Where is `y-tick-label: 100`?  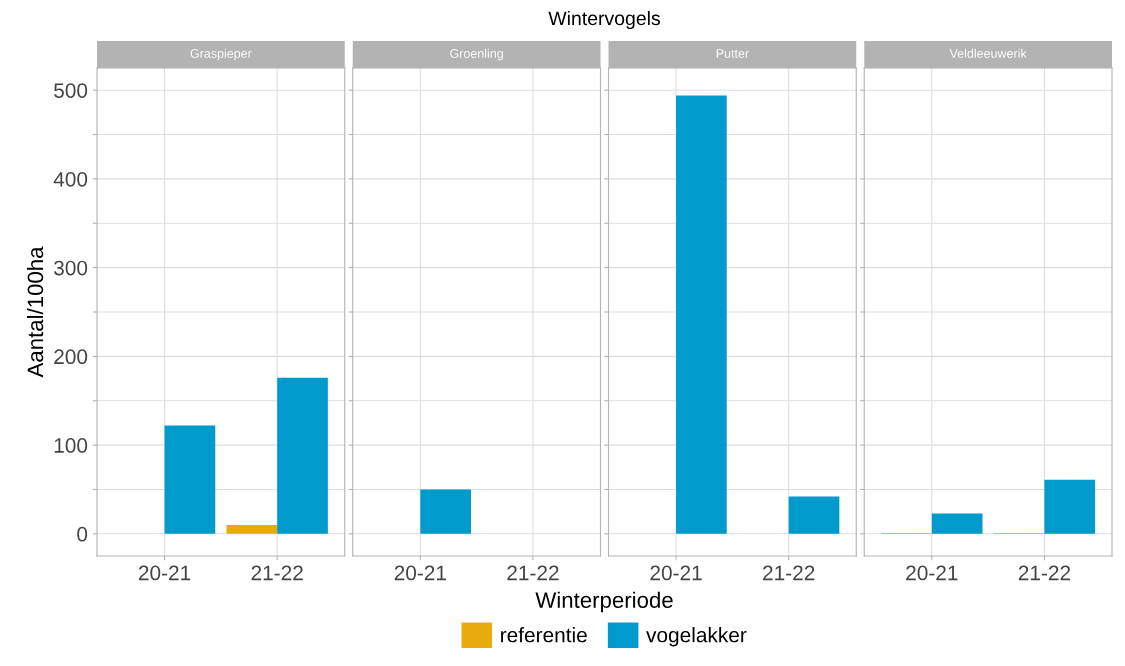 y-tick-label: 100 is located at coordinates (71, 445).